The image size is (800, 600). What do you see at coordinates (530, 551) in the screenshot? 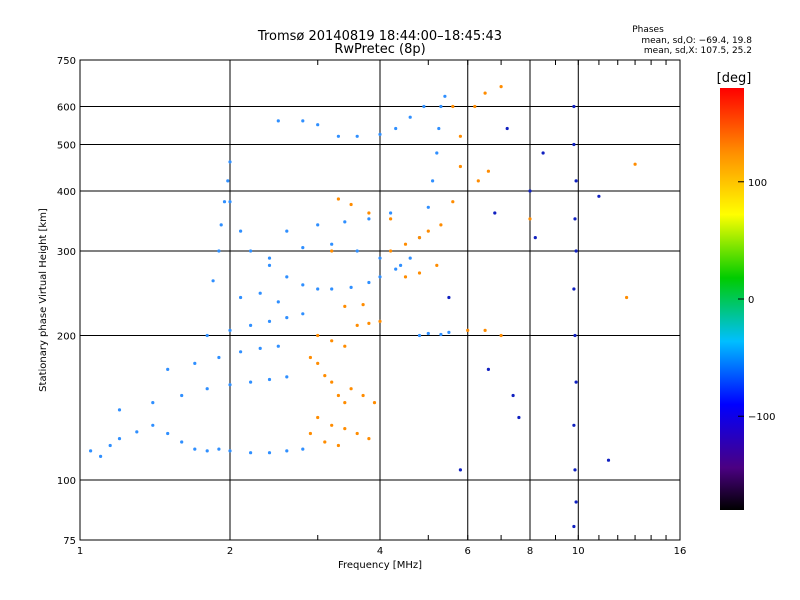
I see `x-tick-label-8: 8` at bounding box center [530, 551].